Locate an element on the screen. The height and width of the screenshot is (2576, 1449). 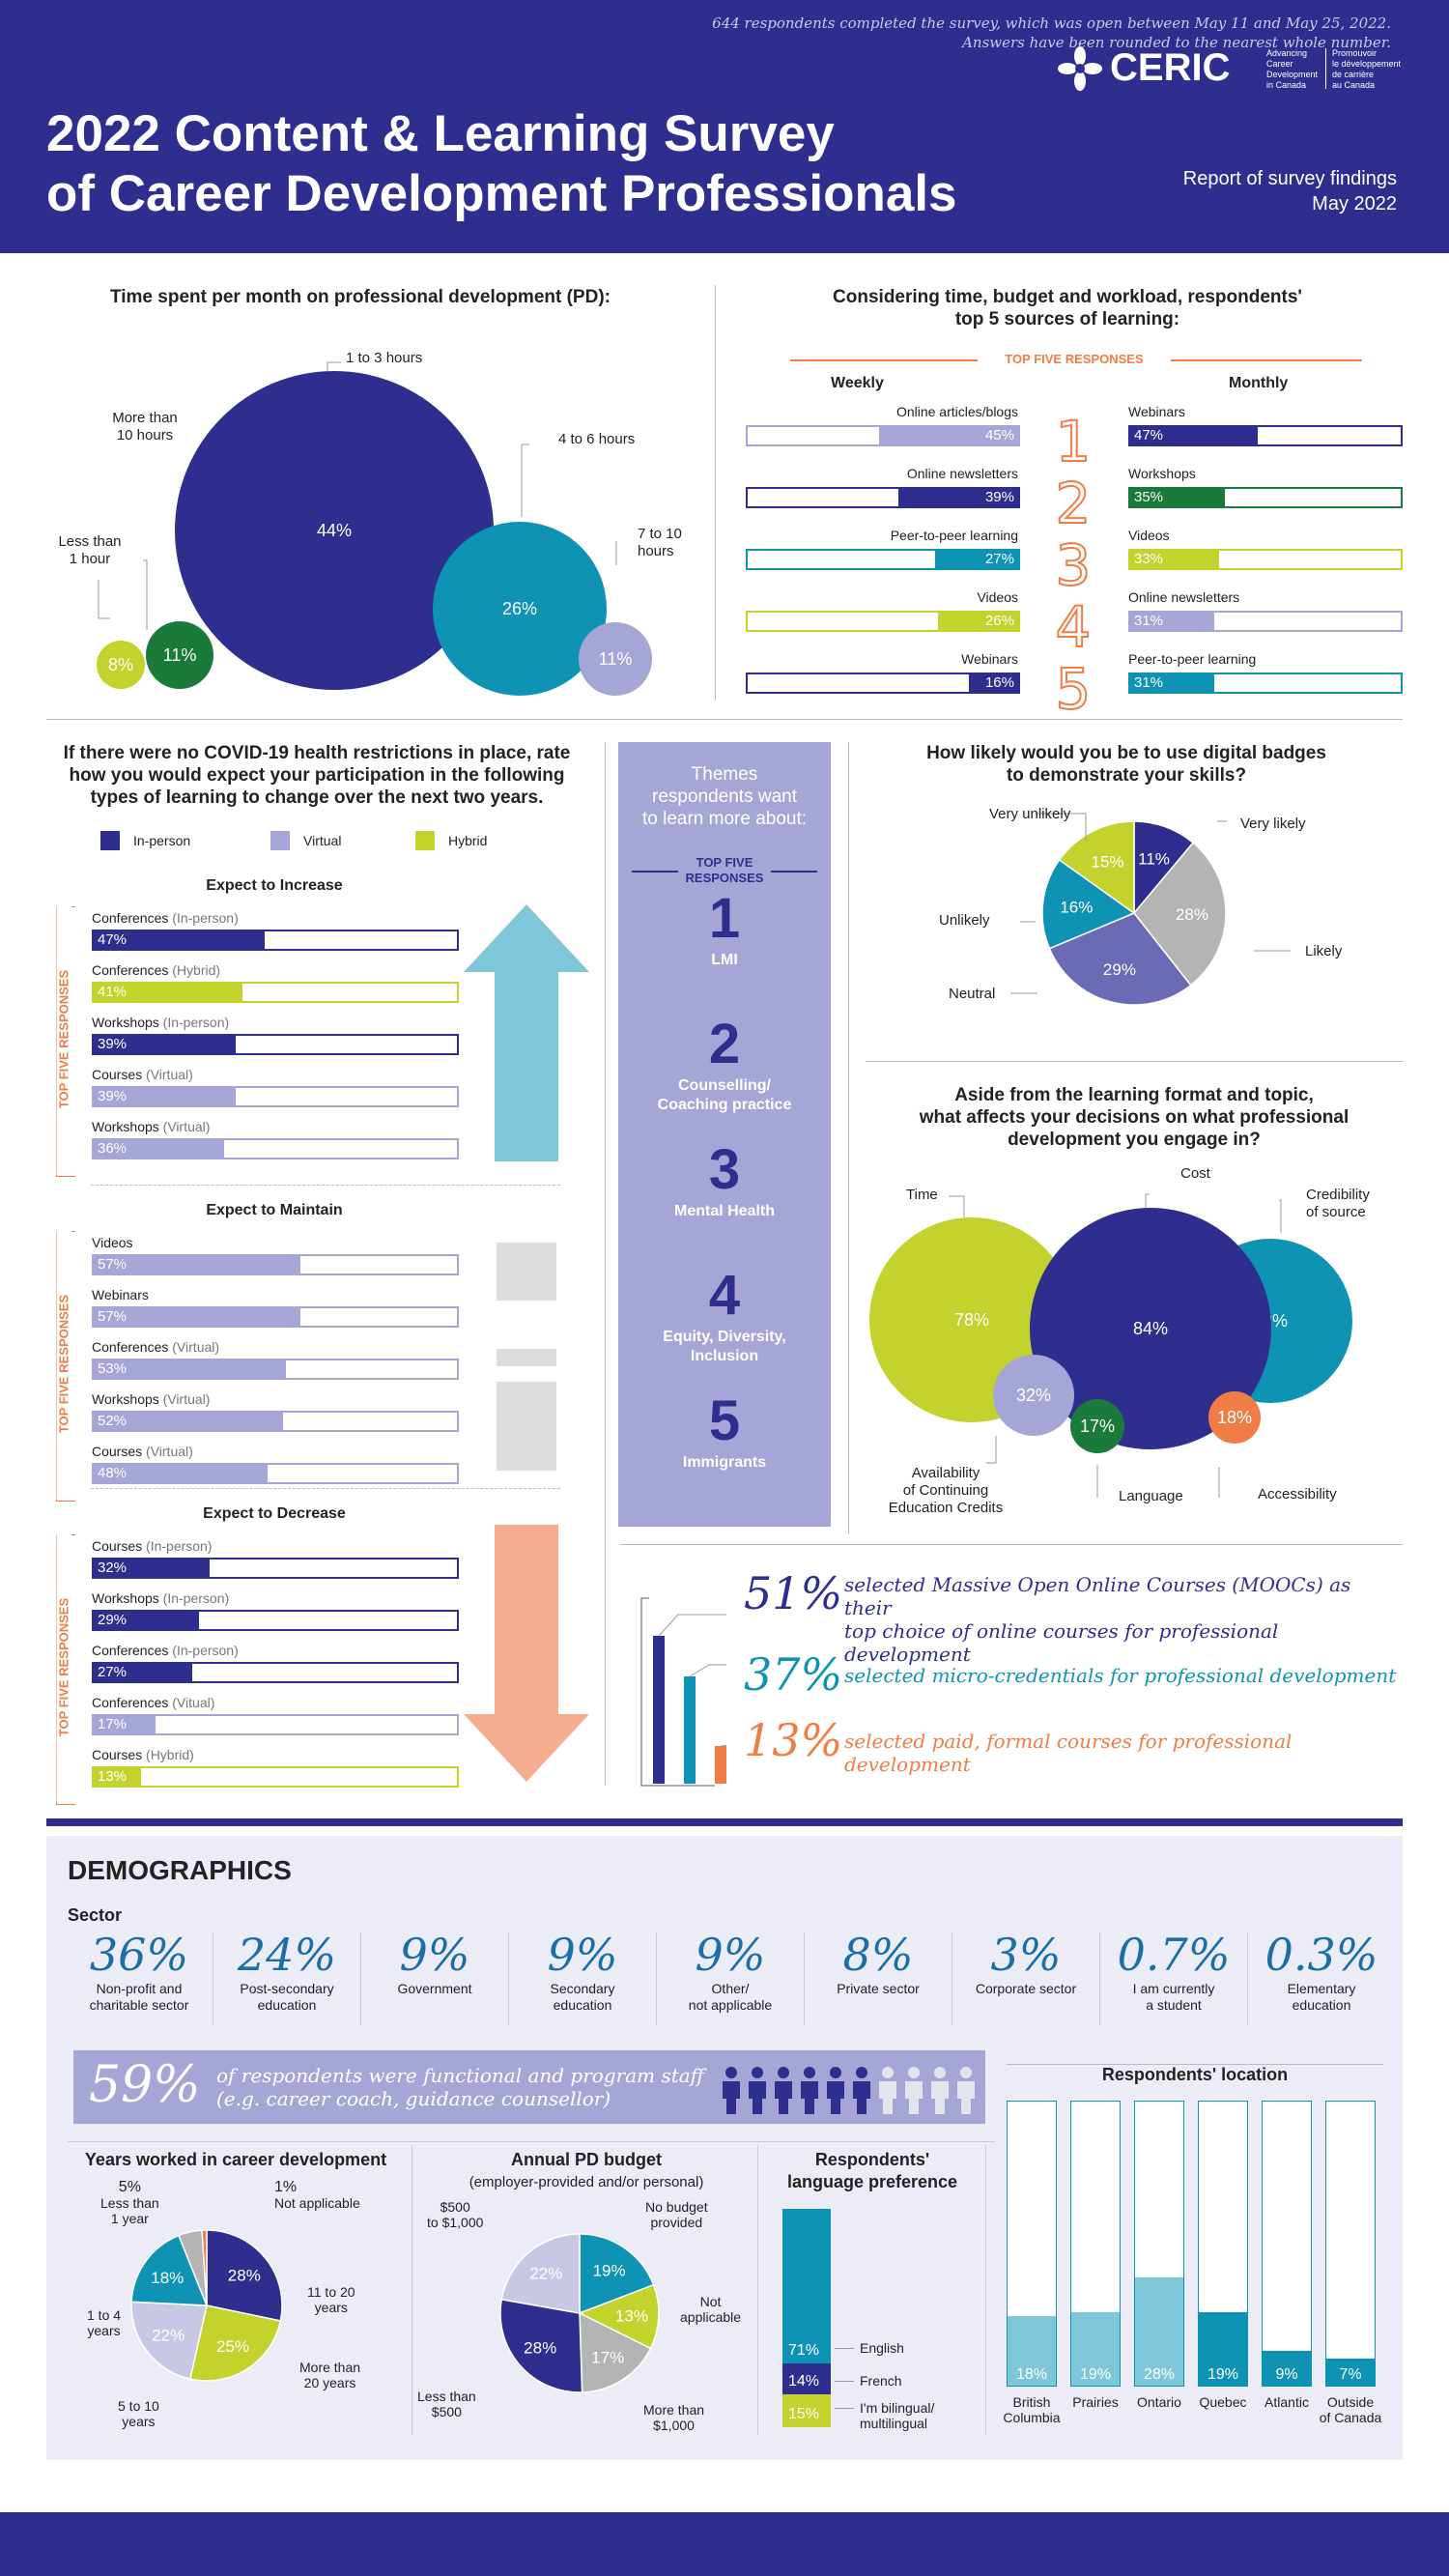
theme-item-3: 3 Mental Health is located at coordinates (724, 1200).